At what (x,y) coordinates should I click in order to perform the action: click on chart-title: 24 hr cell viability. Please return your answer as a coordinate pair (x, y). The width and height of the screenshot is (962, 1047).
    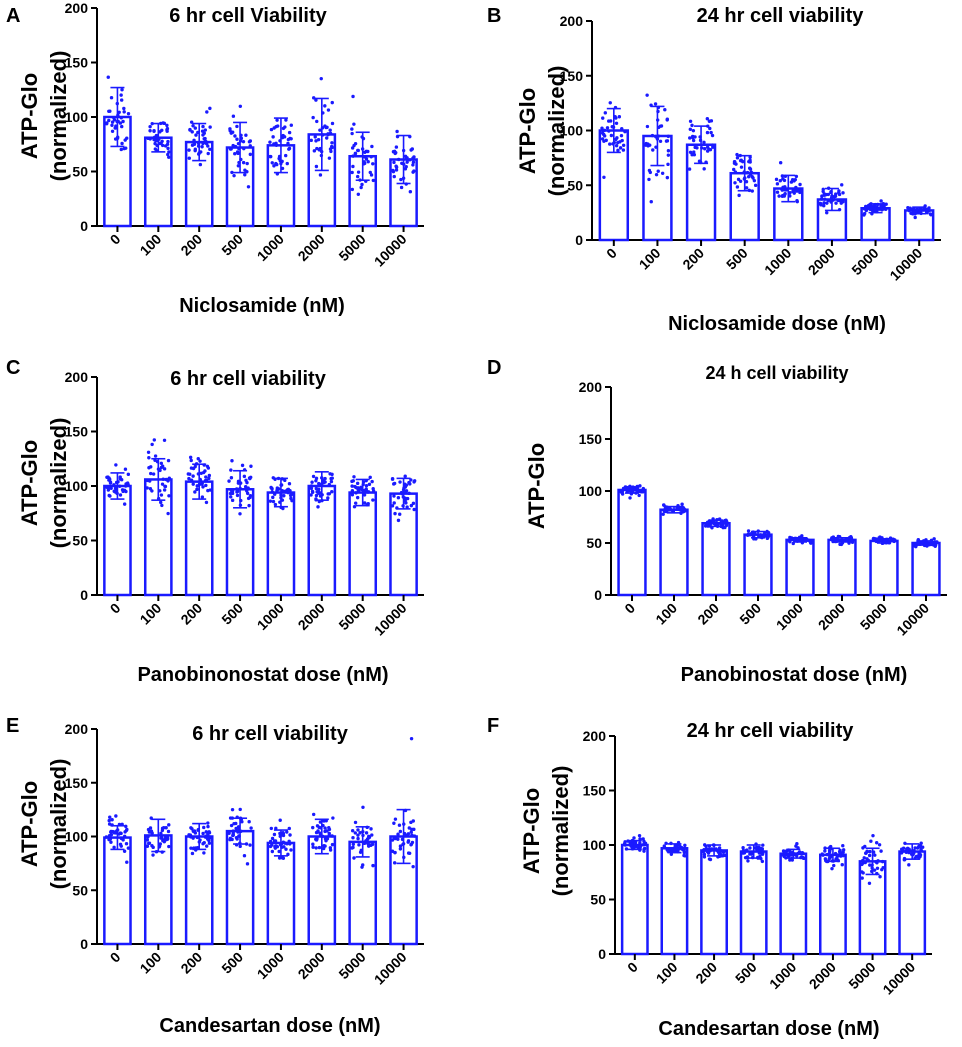
    Looking at the image, I should click on (781, 16).